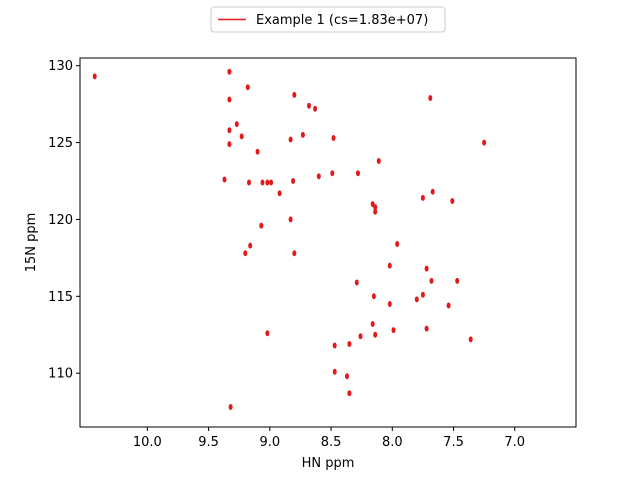 This screenshot has width=640, height=480. What do you see at coordinates (31, 243) in the screenshot?
I see `y-axis-label: 15N ppm` at bounding box center [31, 243].